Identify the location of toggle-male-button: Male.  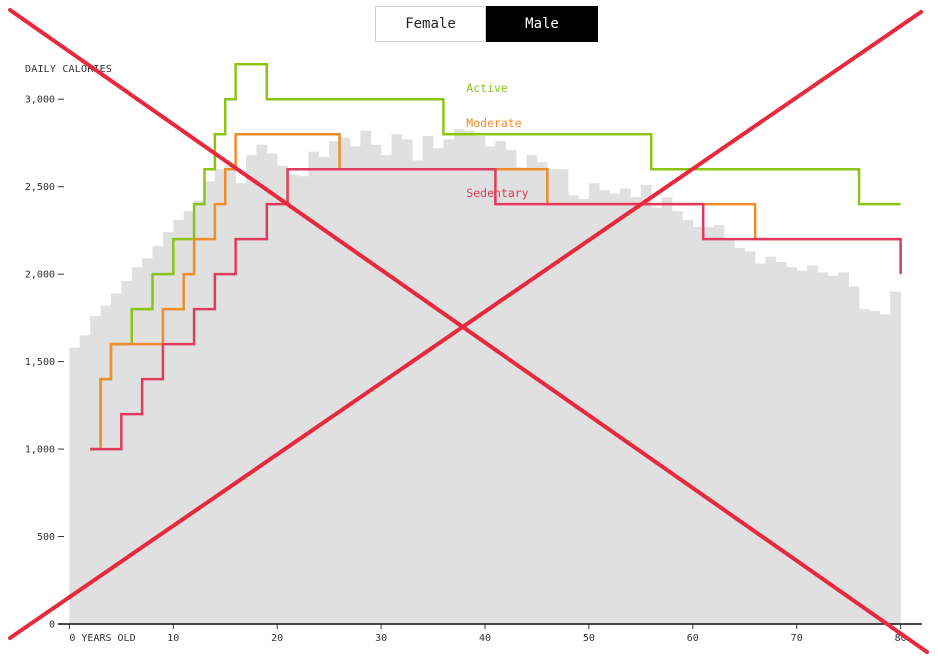
(542, 24).